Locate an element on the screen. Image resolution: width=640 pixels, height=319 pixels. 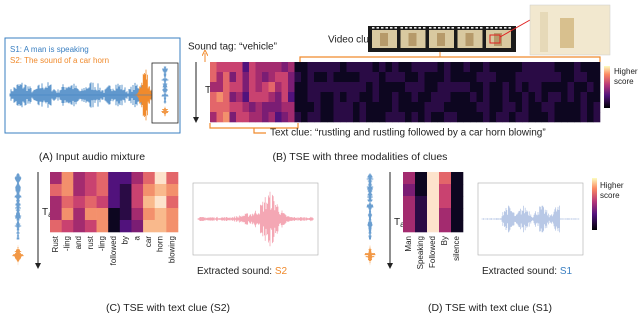
highlight is located at coordinates (495, 39).